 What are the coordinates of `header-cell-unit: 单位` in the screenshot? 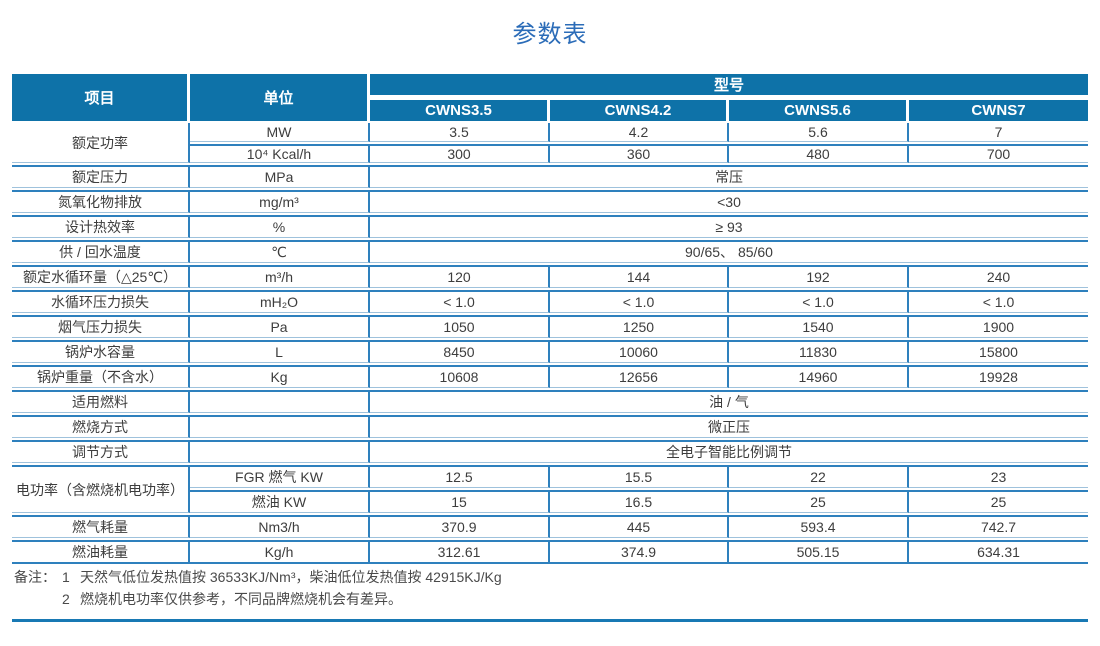 It's located at (280, 97).